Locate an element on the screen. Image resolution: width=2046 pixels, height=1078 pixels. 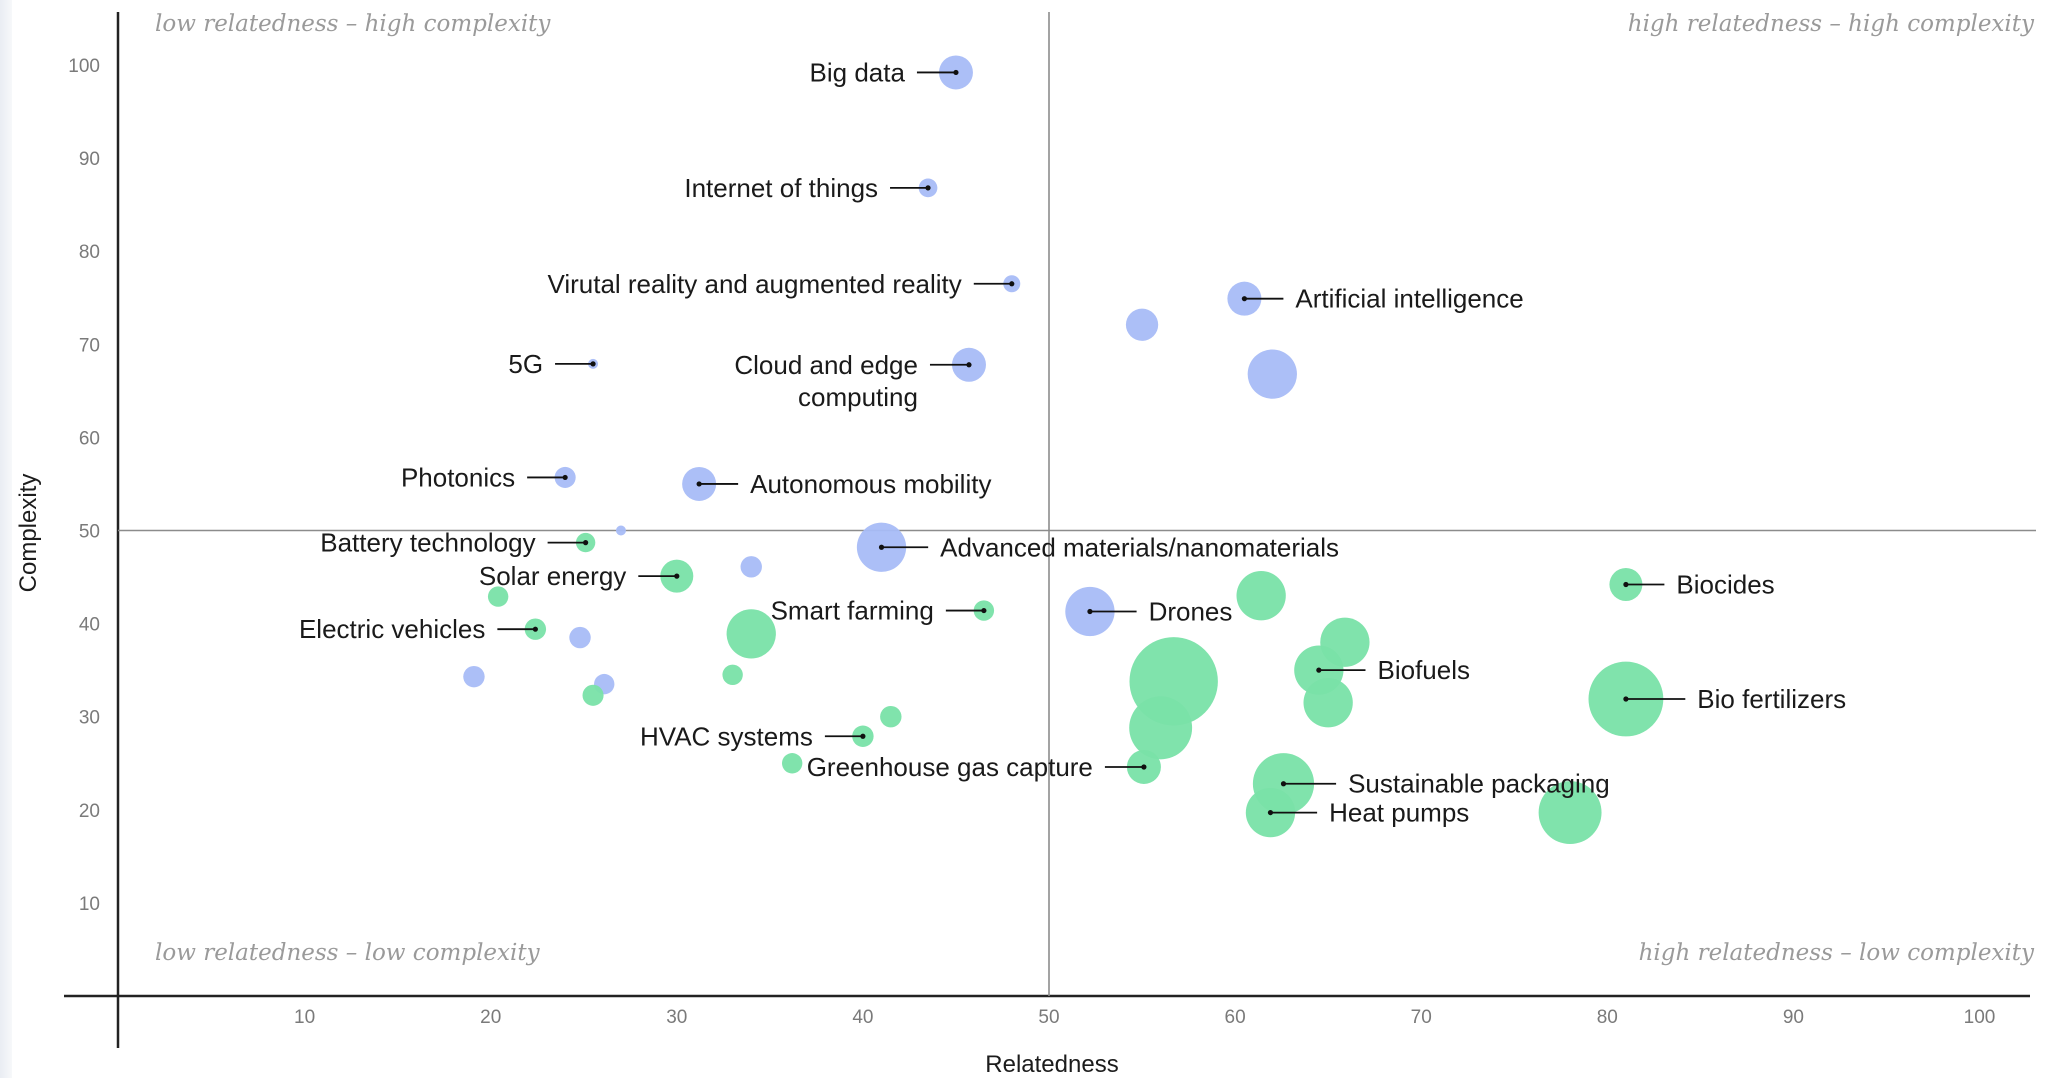
bubble-label: Heat pumps is located at coordinates (1399, 813).